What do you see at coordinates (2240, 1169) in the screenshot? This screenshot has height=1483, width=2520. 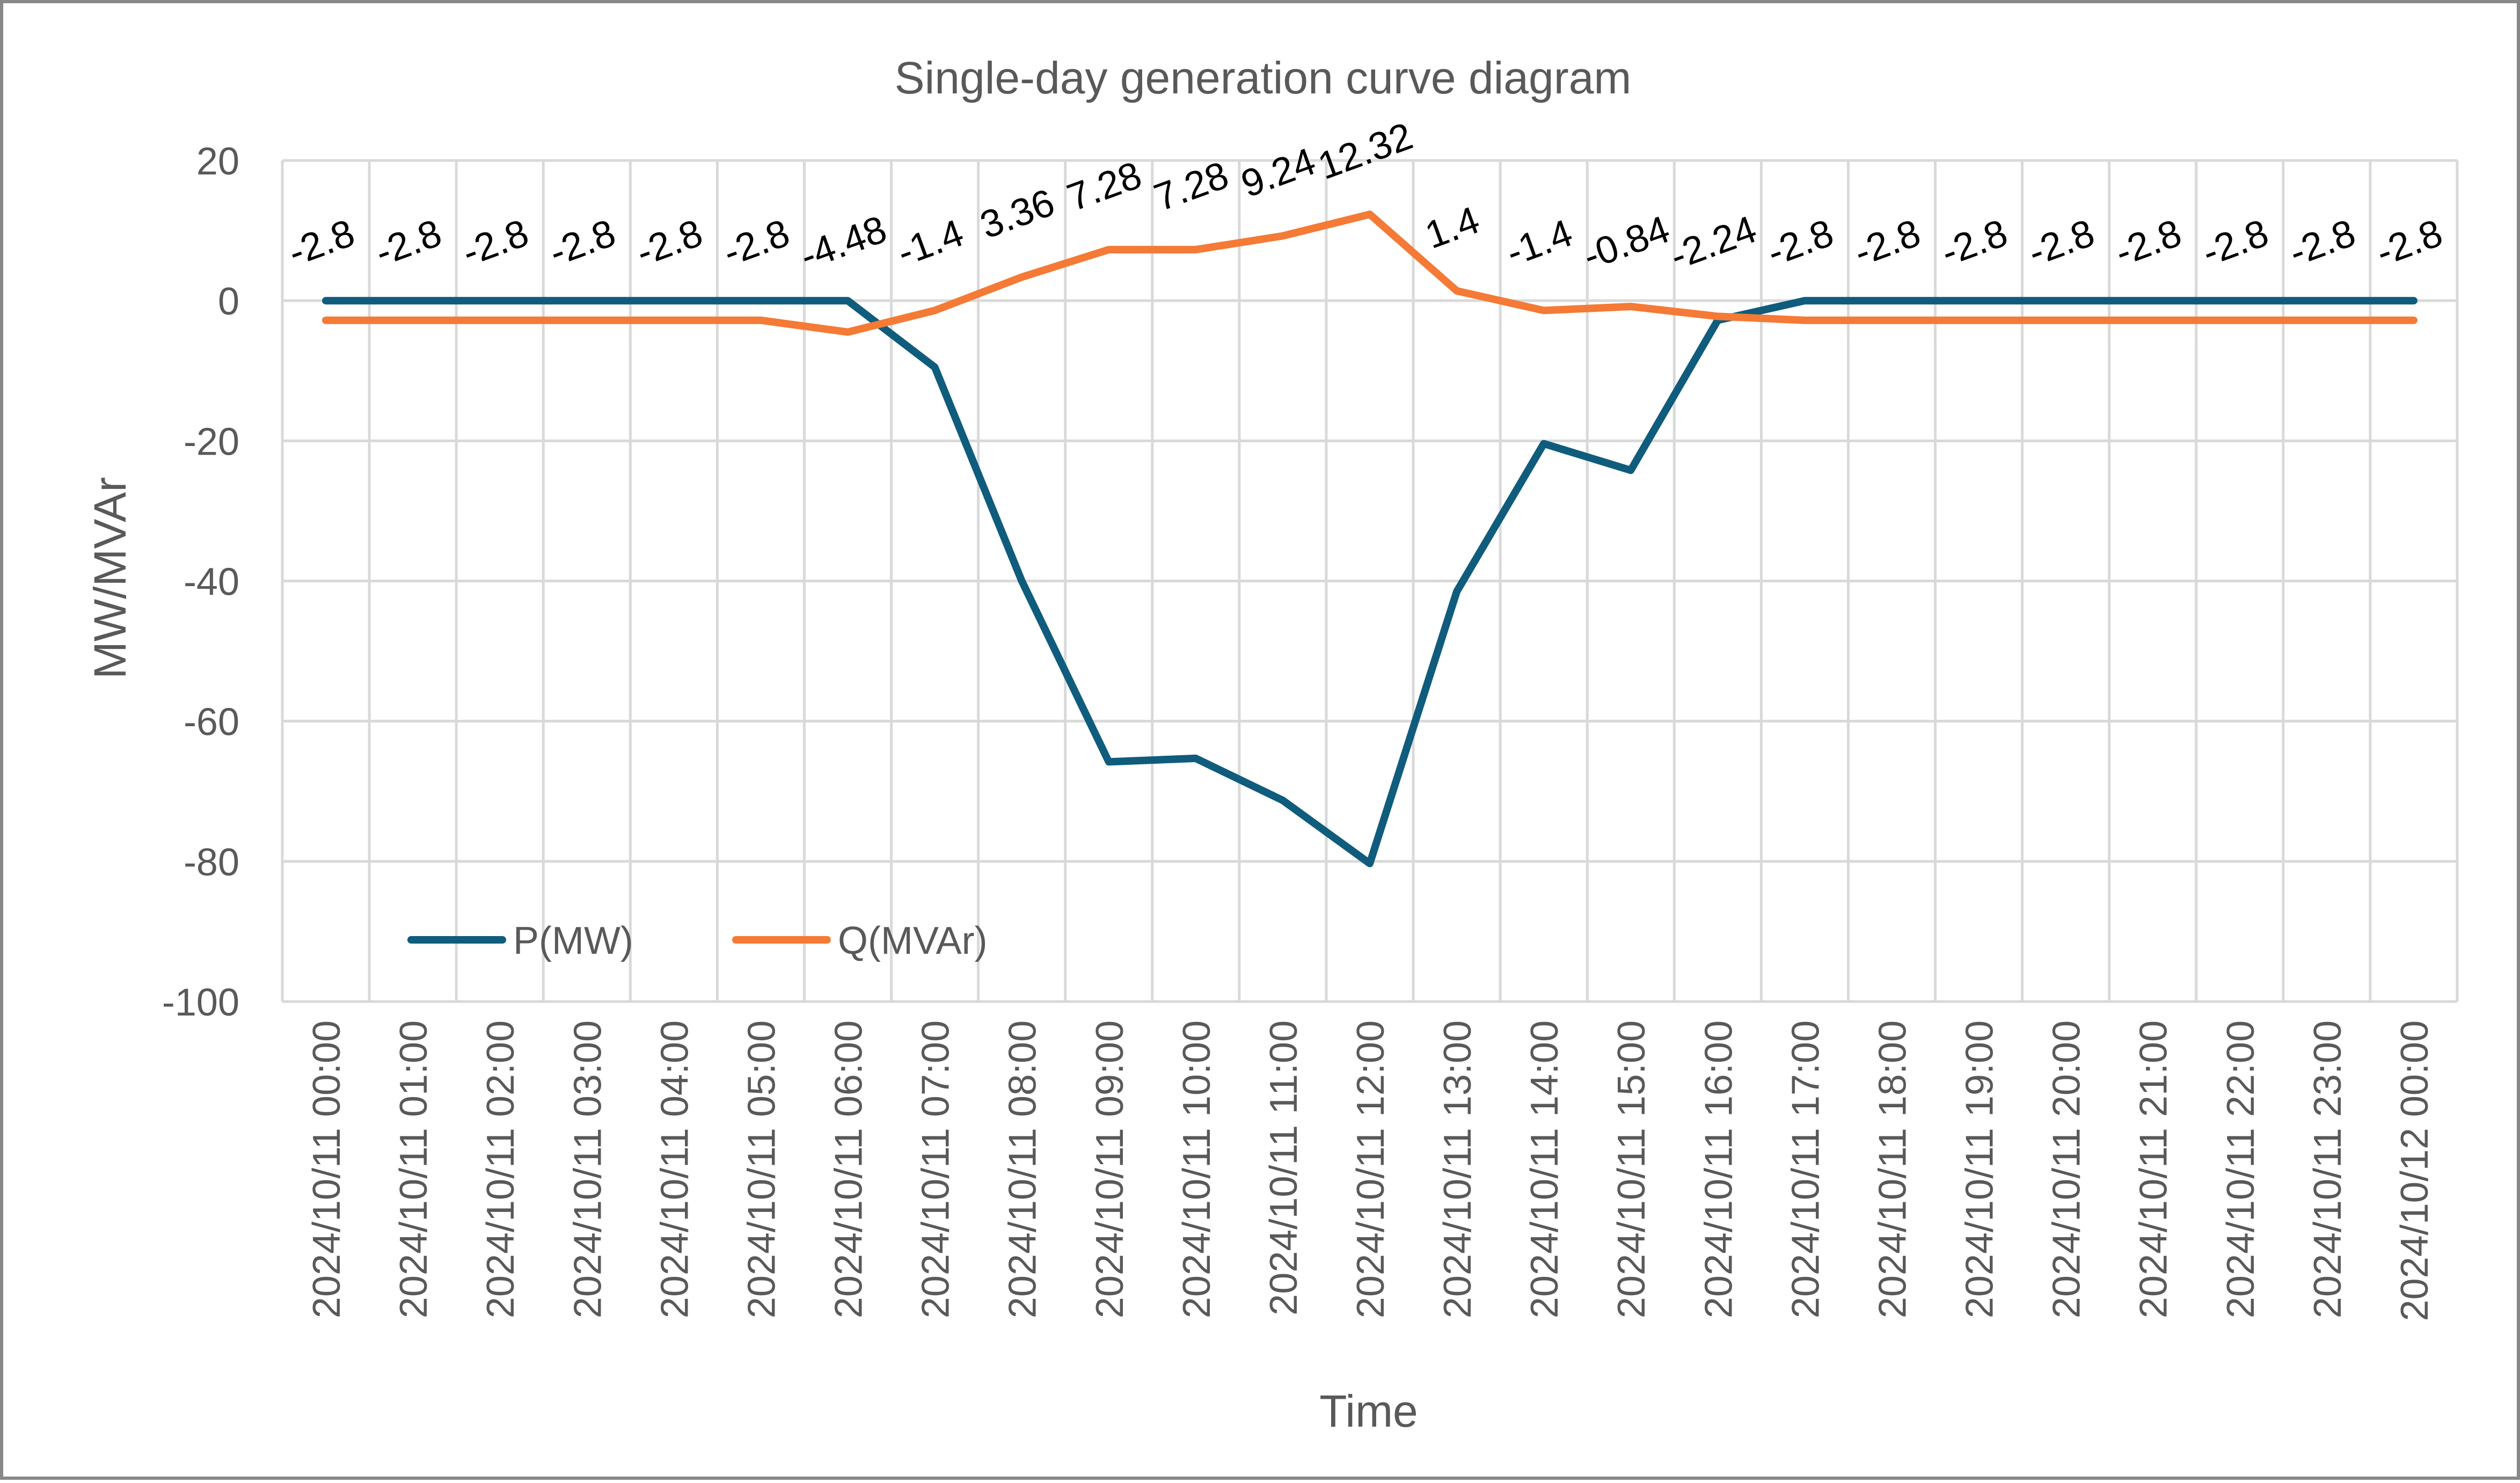 I see `x-tick-label: 2024/10/11 22:00` at bounding box center [2240, 1169].